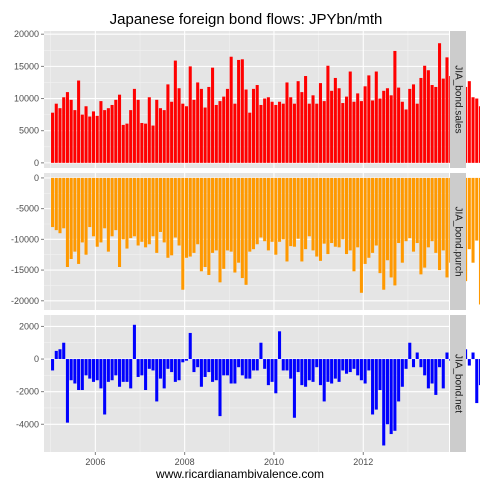  Describe the element at coordinates (95, 462) in the screenshot. I see `x-tick-label: 2006` at that location.